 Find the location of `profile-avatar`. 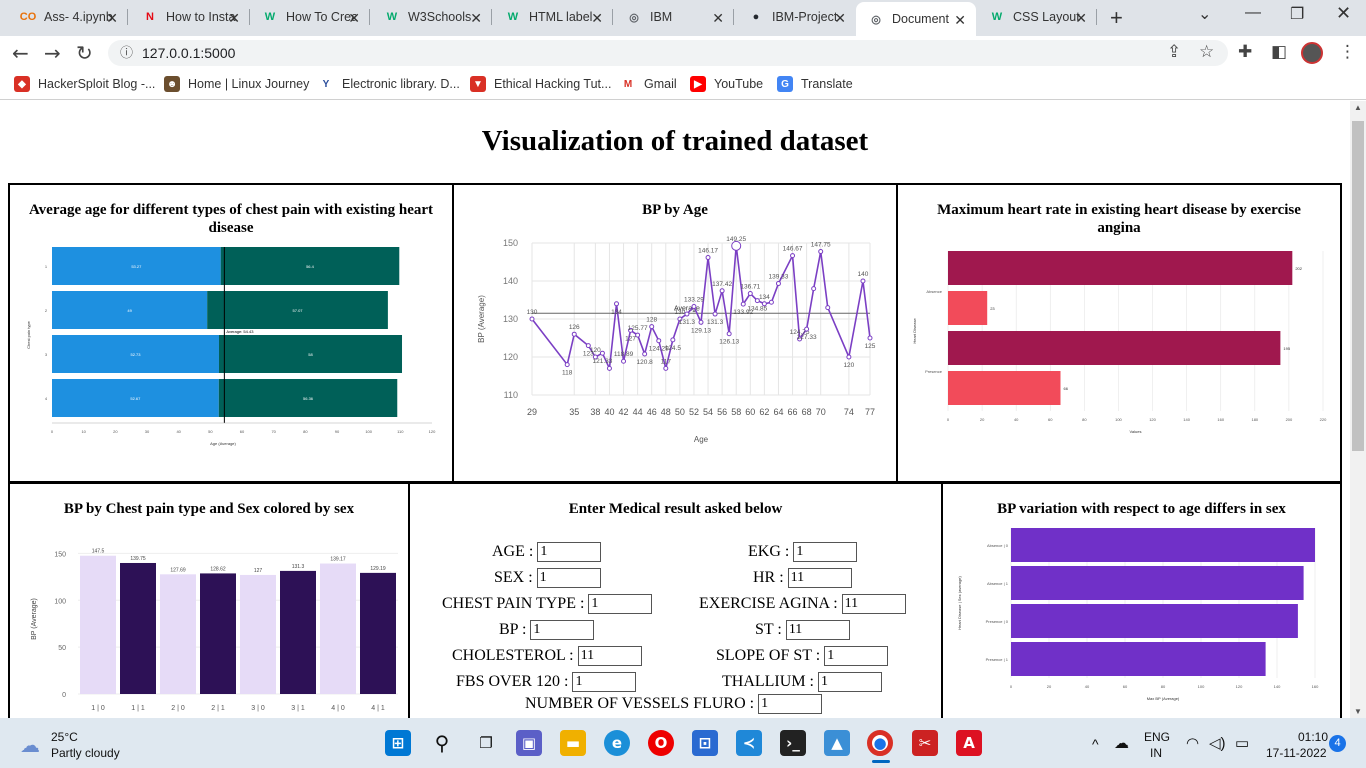

profile-avatar is located at coordinates (1312, 53).